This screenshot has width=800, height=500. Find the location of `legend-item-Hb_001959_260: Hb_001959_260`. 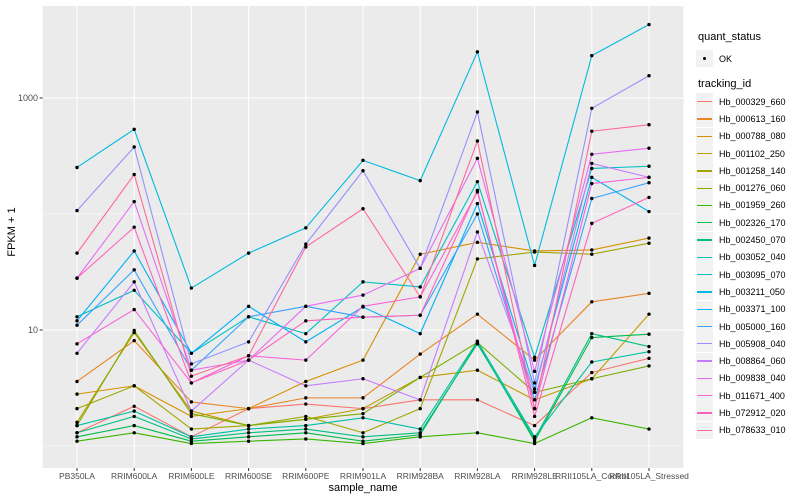

legend-item-Hb_001959_260: Hb_001959_260 is located at coordinates (748, 205).